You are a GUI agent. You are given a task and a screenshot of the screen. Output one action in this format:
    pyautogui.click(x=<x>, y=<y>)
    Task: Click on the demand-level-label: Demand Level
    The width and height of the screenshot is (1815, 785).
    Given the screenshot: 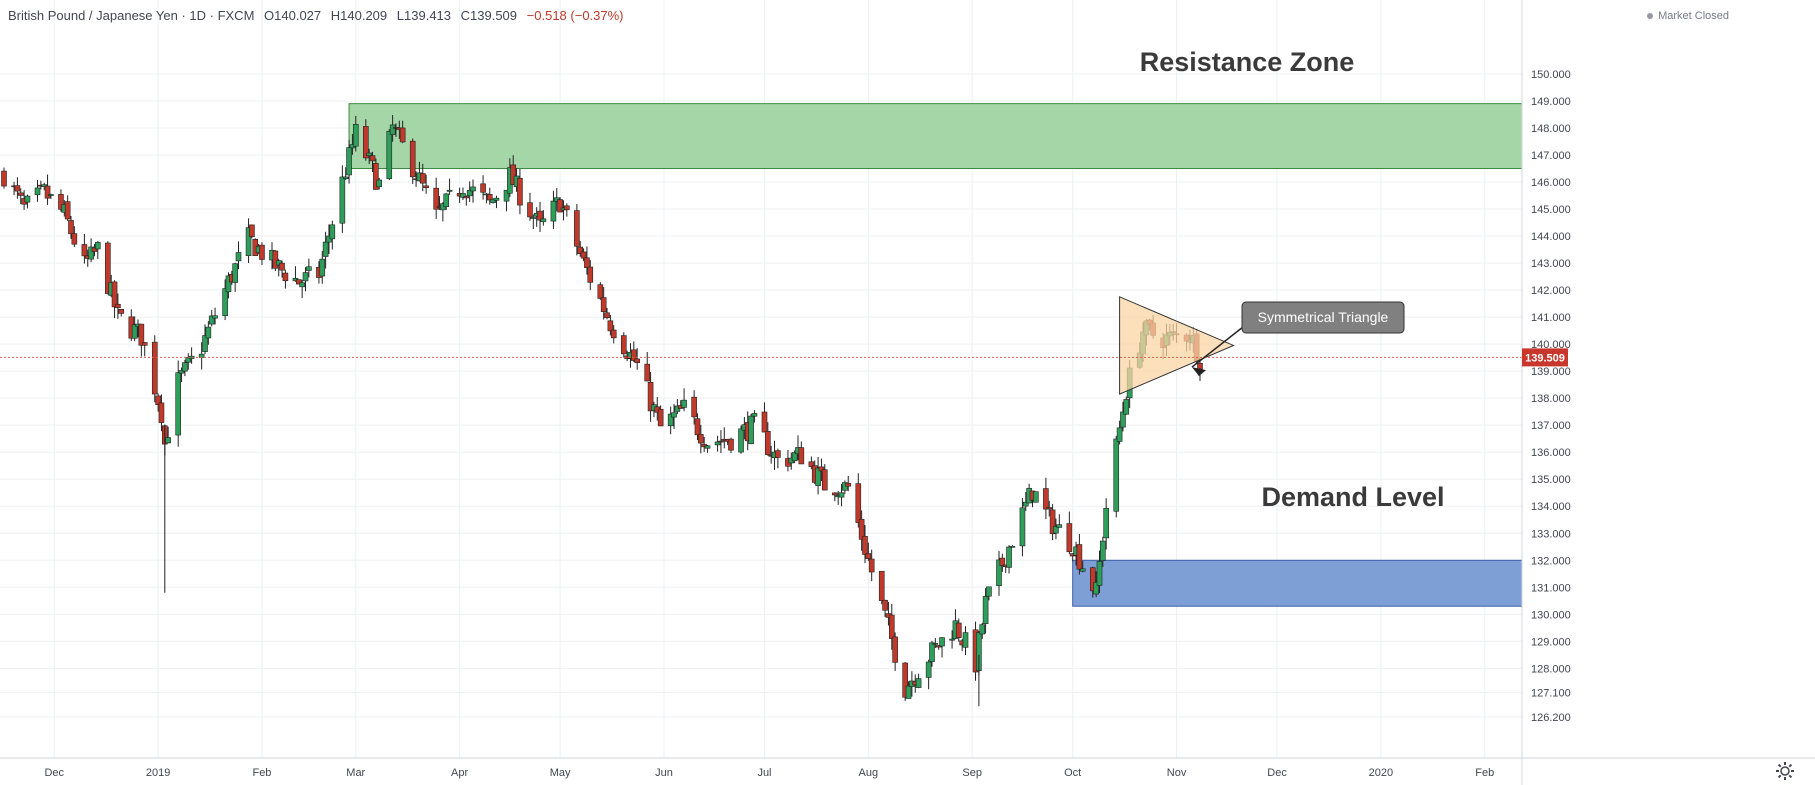 What is the action you would take?
    pyautogui.click(x=1352, y=497)
    